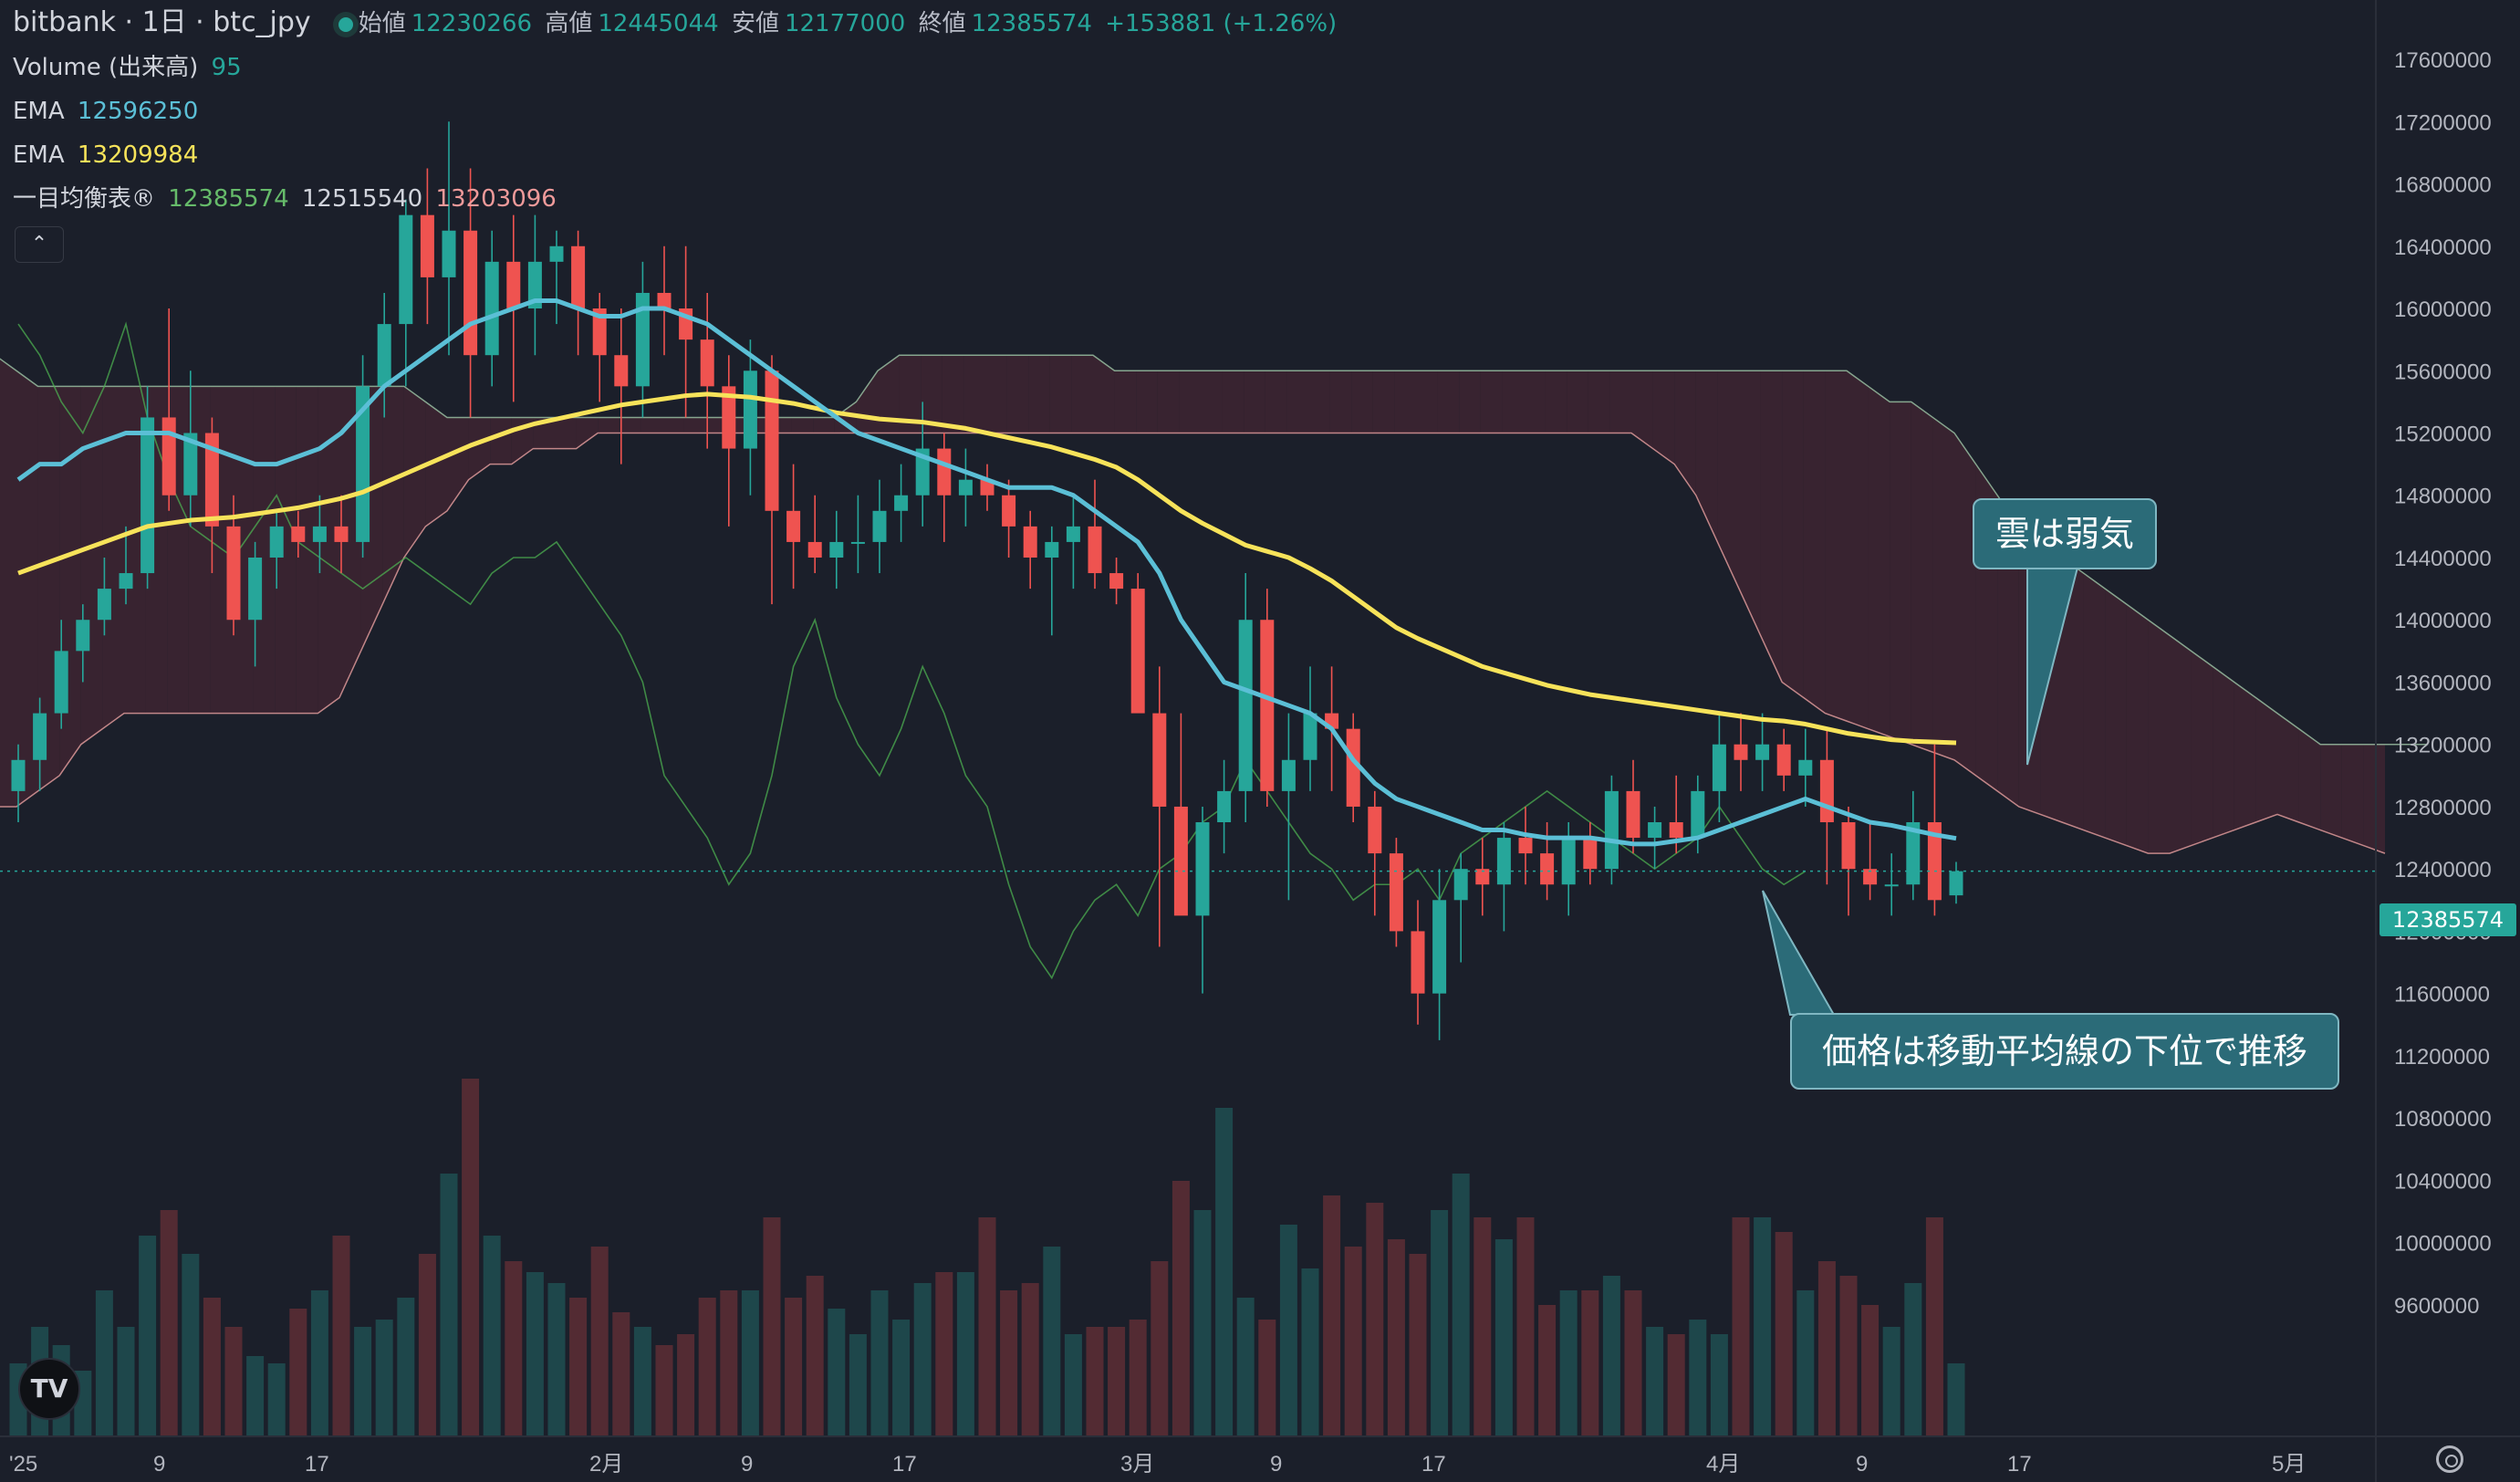 The width and height of the screenshot is (2520, 1482). What do you see at coordinates (2443, 1119) in the screenshot?
I see `price-tick-label: 10800000` at bounding box center [2443, 1119].